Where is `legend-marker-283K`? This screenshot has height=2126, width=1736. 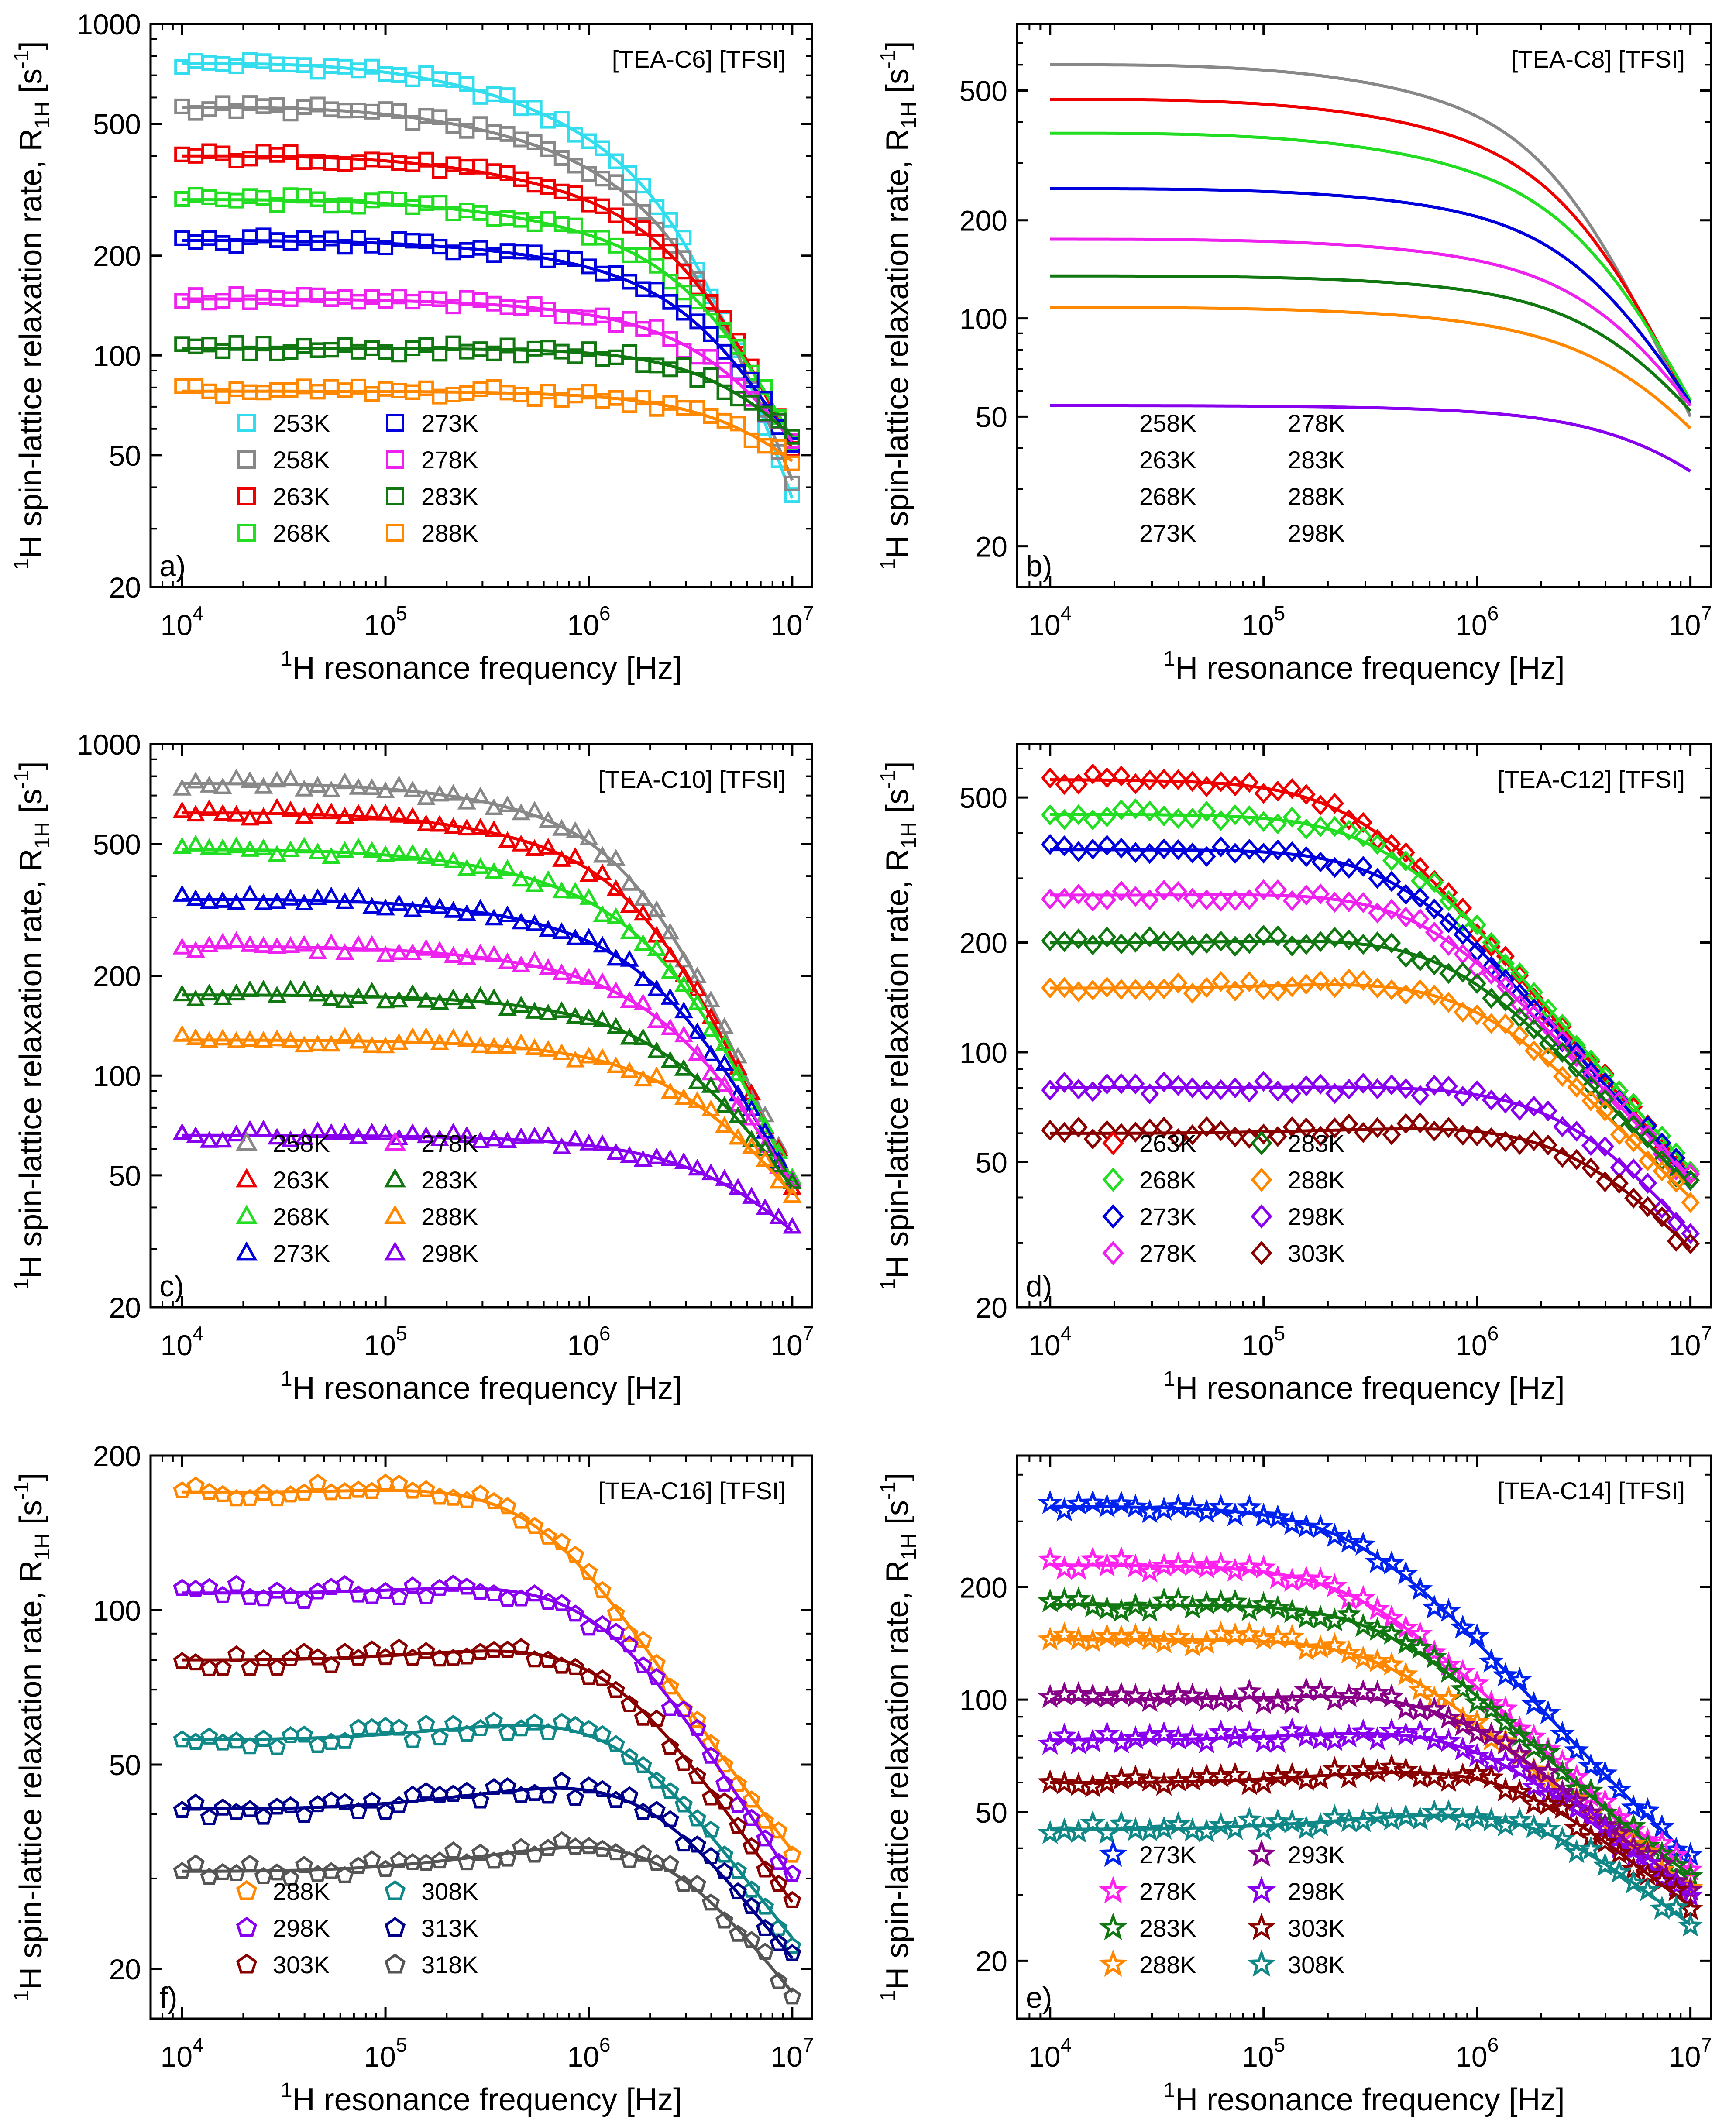
legend-marker-283K is located at coordinates (395, 1178).